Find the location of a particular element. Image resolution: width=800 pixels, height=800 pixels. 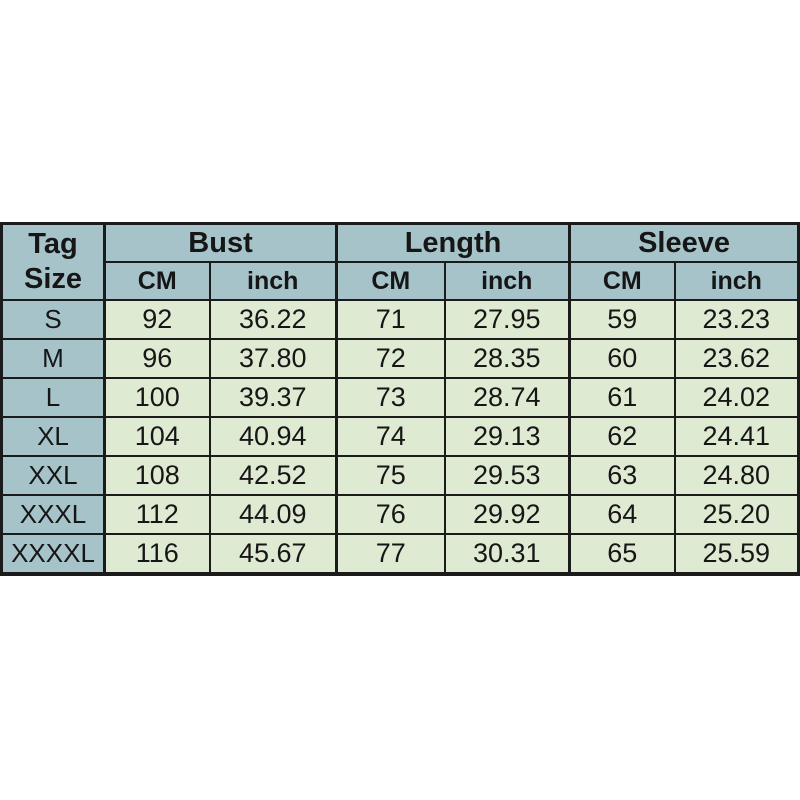

size-label-cell: S is located at coordinates (53, 319).